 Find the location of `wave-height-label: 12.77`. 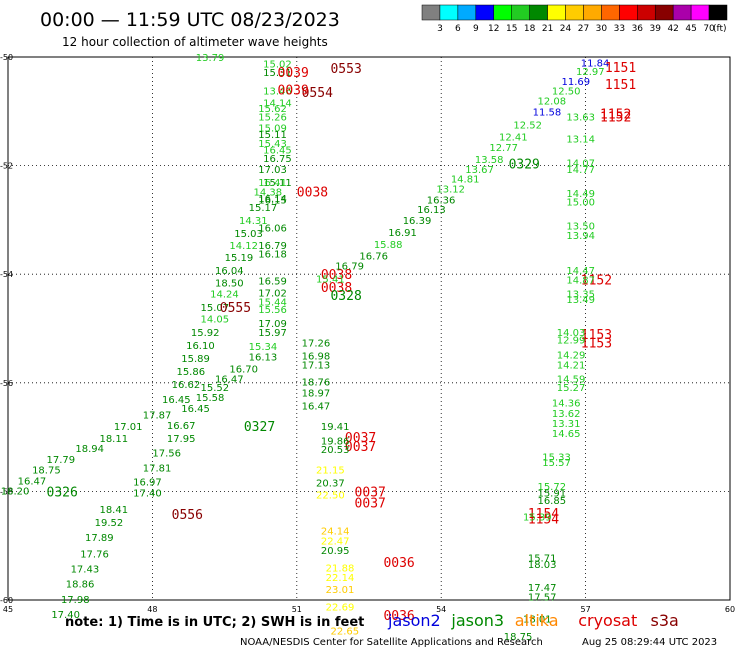

wave-height-label: 12.77 is located at coordinates (503, 148).